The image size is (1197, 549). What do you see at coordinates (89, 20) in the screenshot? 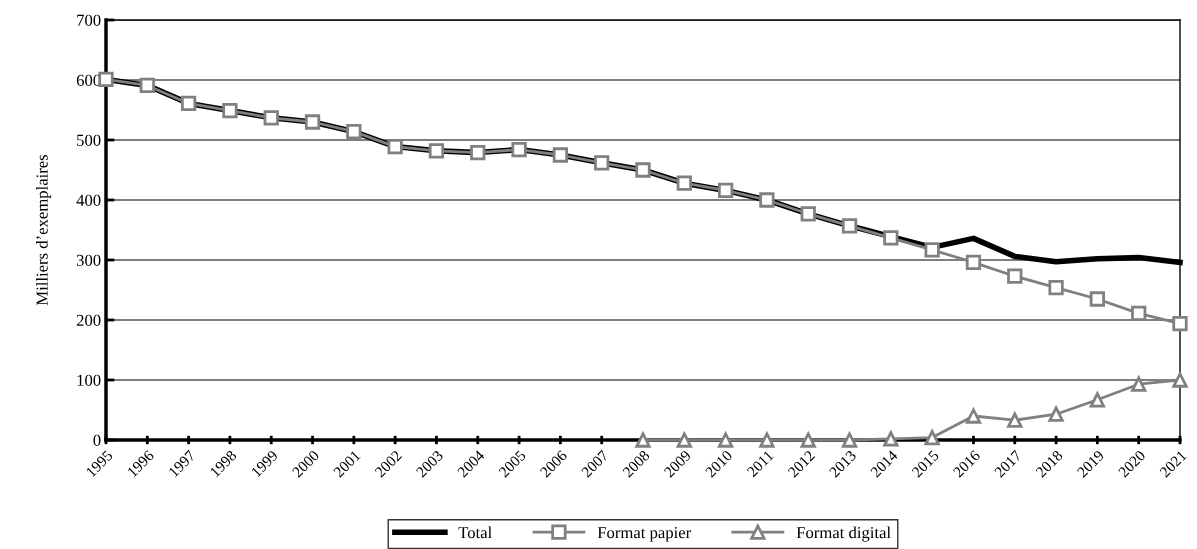
I see `y-tick-label: 700` at bounding box center [89, 20].